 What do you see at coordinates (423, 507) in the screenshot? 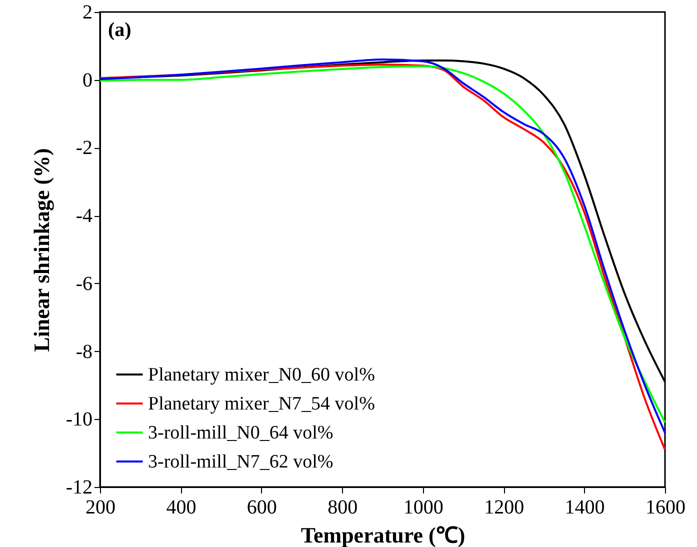
I see `x-tick-label: 1000` at bounding box center [423, 507].